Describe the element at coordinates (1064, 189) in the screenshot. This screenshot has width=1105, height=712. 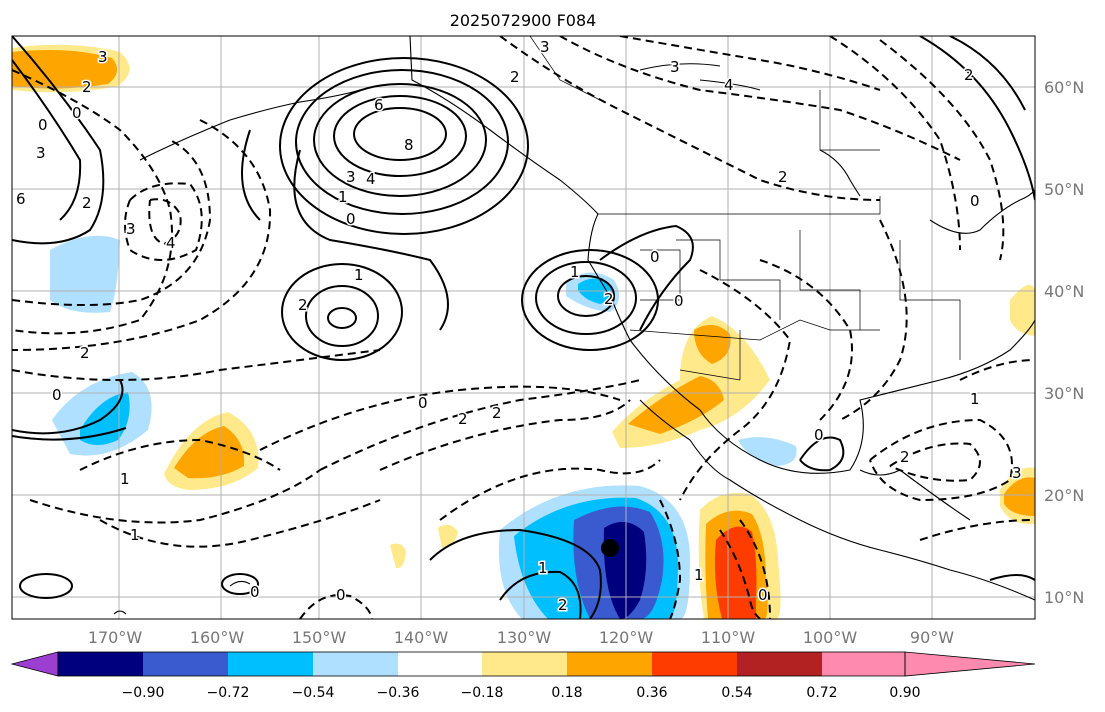
I see `lat-label: 50°N` at that location.